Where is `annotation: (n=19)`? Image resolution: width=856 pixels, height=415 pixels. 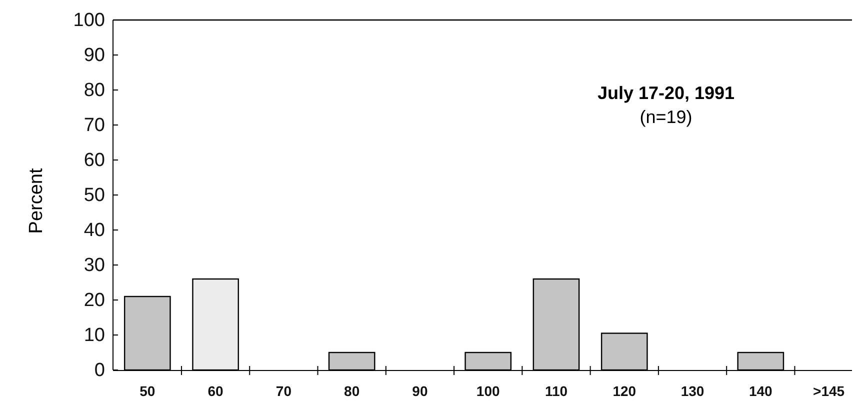 annotation: (n=19) is located at coordinates (666, 117).